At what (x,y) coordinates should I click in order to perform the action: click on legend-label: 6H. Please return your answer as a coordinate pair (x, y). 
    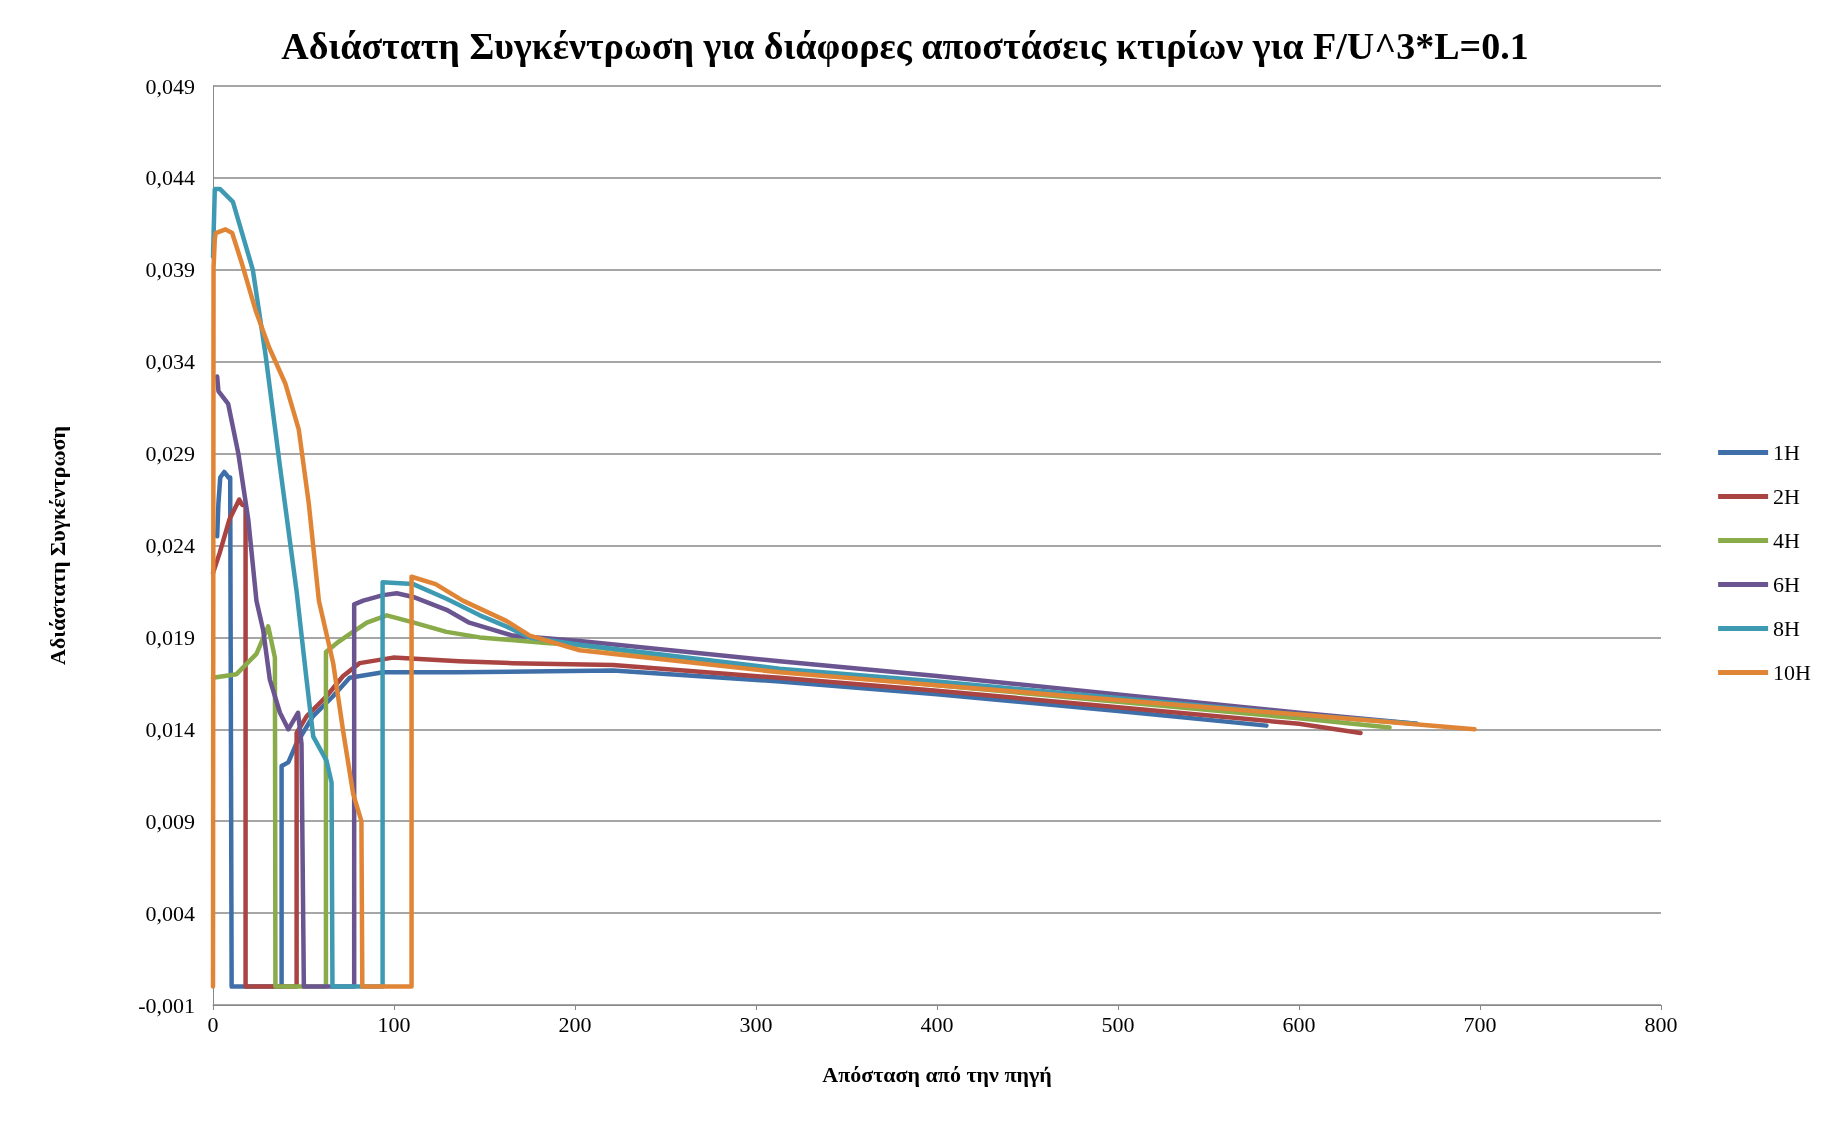
    Looking at the image, I should click on (1787, 584).